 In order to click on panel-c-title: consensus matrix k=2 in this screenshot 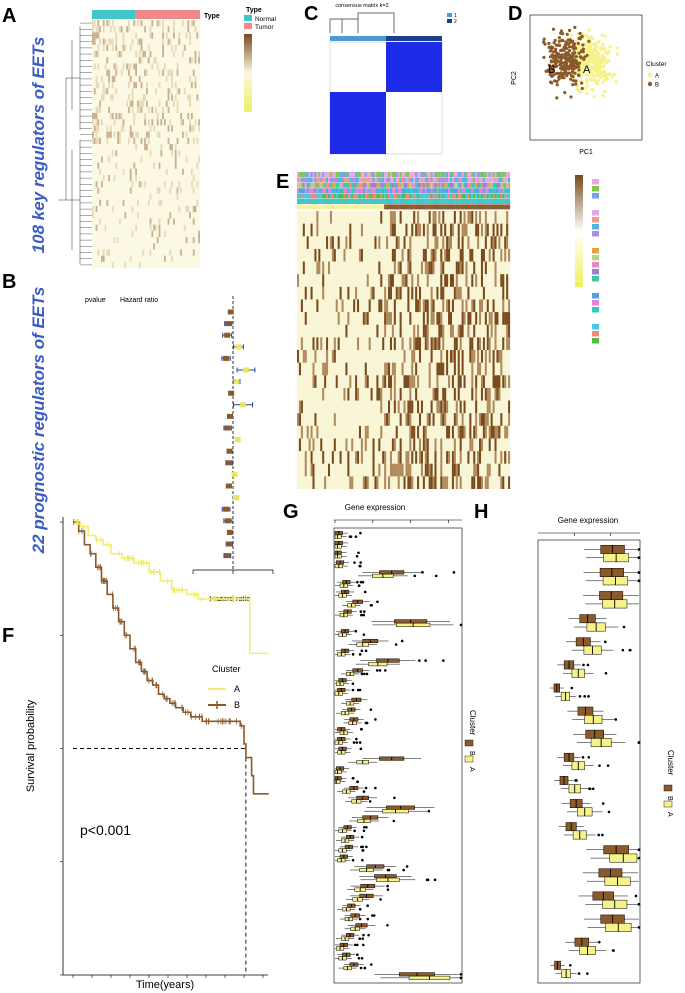, I will do `click(361, 6)`.